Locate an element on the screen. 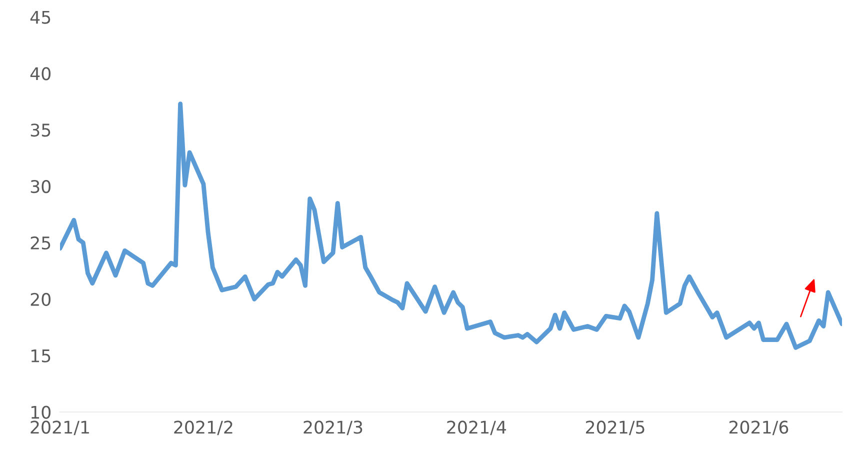 This screenshot has width=864, height=452. x-tick-label: 2021/5 is located at coordinates (615, 428).